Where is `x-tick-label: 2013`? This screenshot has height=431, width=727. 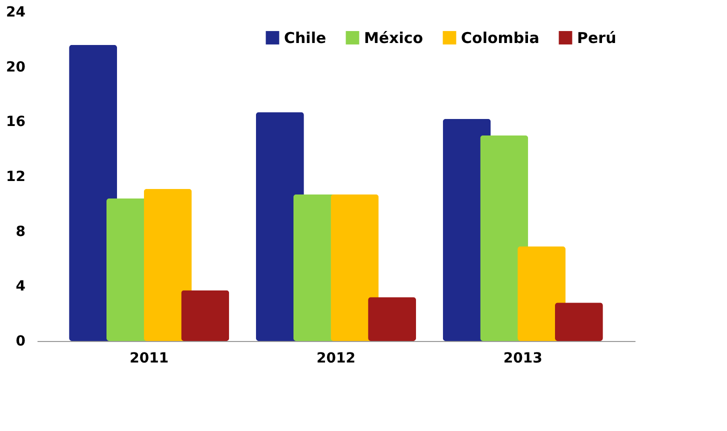
x-tick-label: 2013 is located at coordinates (522, 358).